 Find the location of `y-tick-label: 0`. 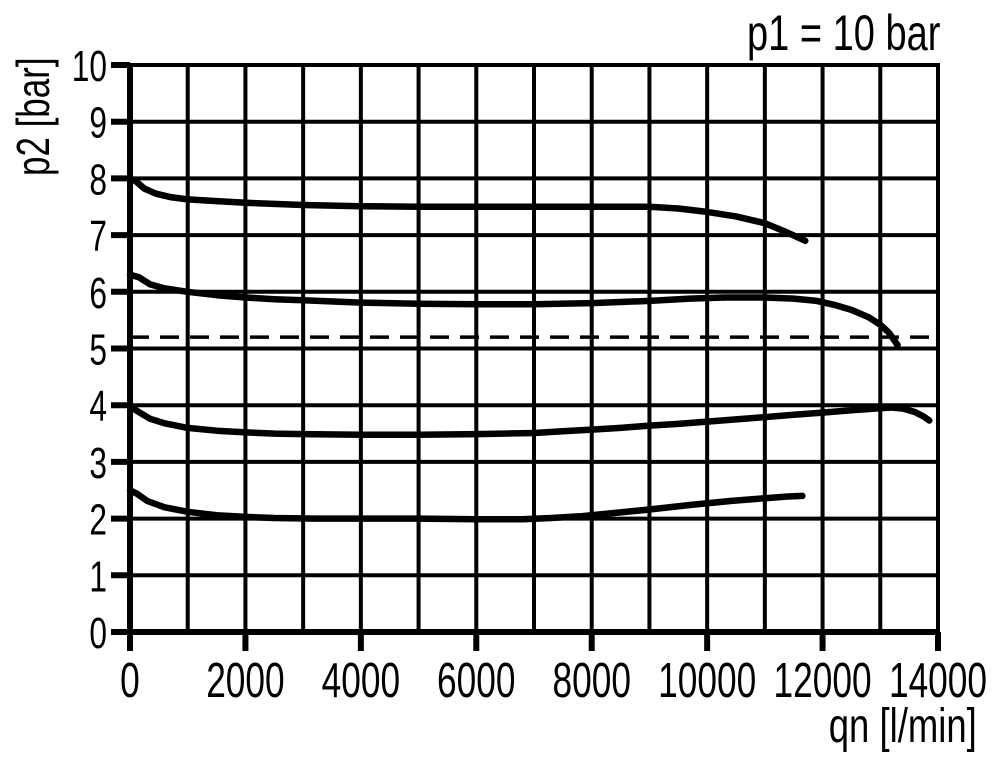

y-tick-label: 0 is located at coordinates (98, 633).